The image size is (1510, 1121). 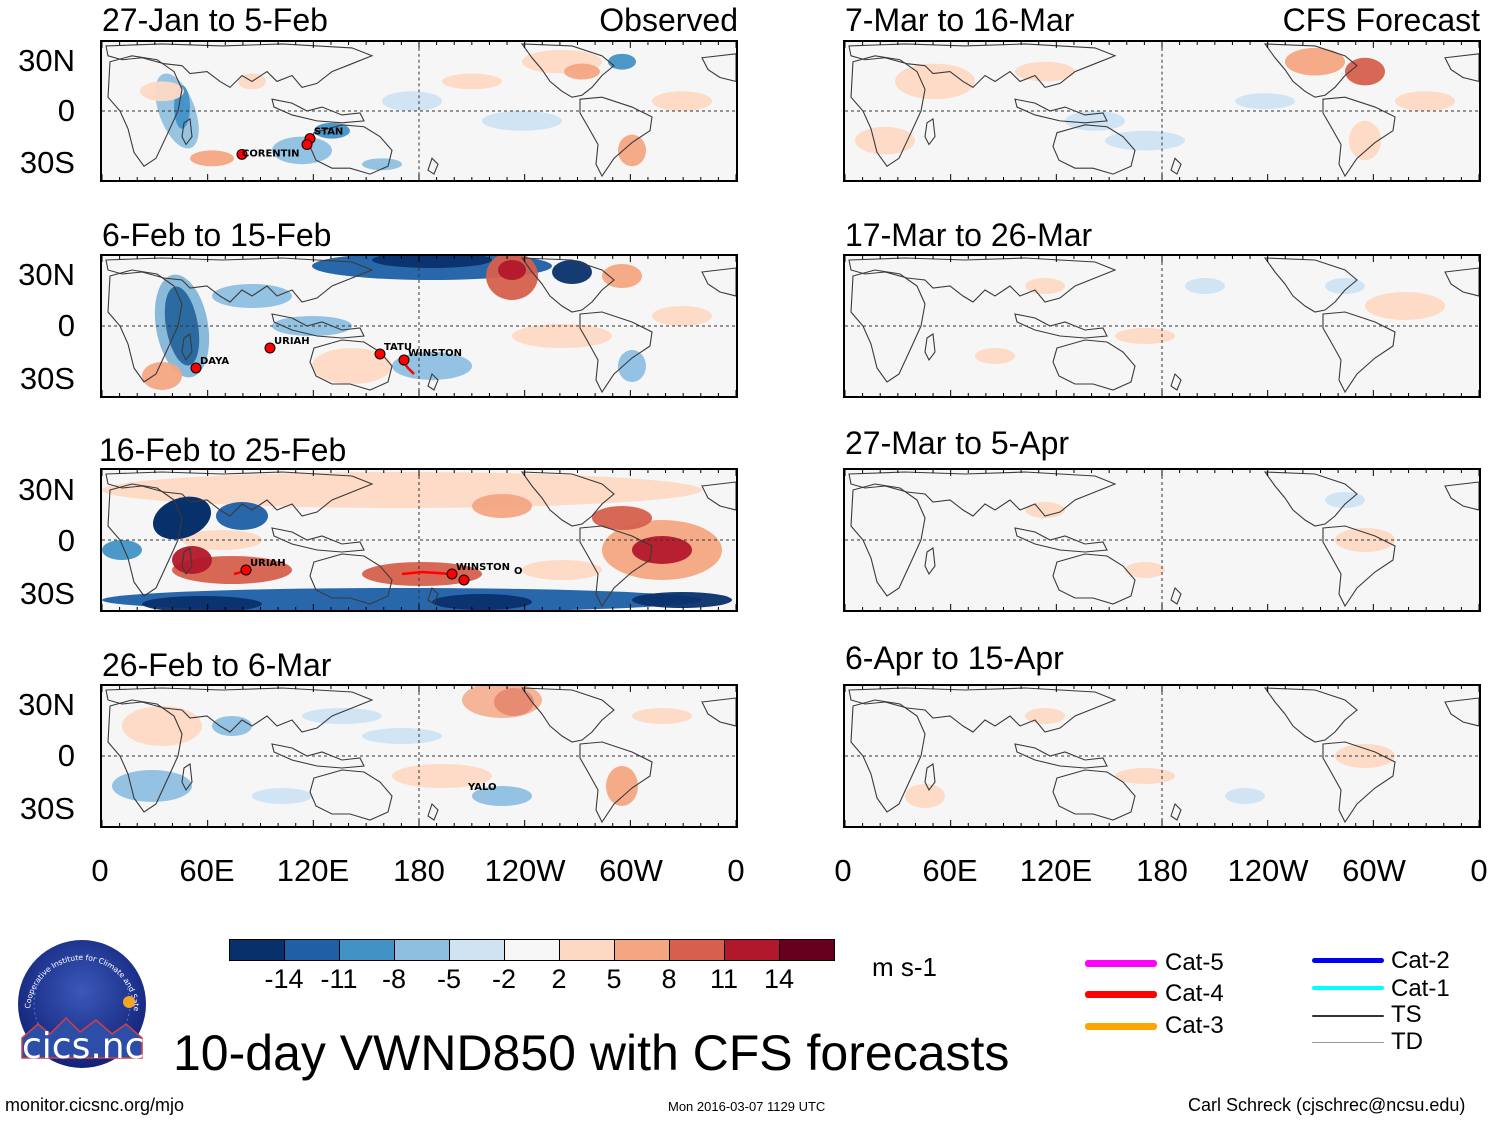 I want to click on obs-panel-2-title: 6-Feb to 15-Feb, so click(x=217, y=235).